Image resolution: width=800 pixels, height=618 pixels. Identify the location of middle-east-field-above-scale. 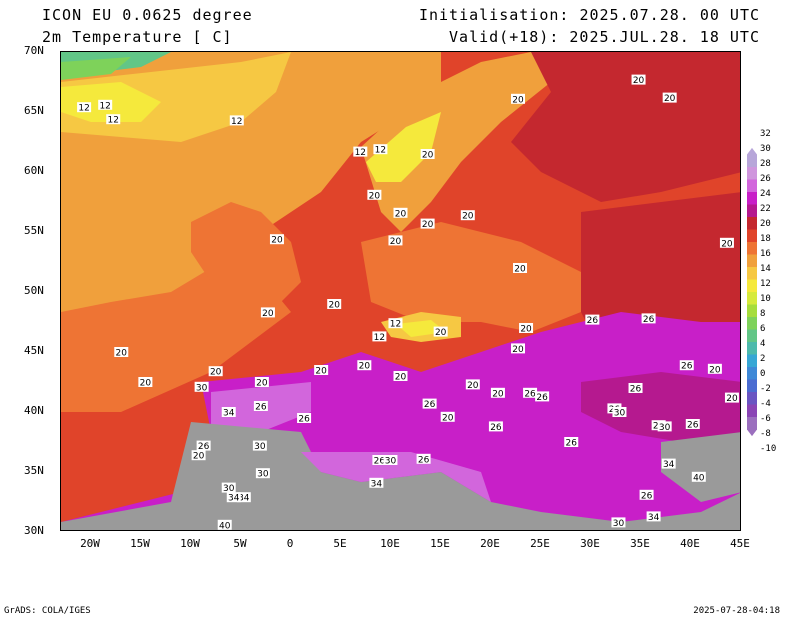
(700, 467).